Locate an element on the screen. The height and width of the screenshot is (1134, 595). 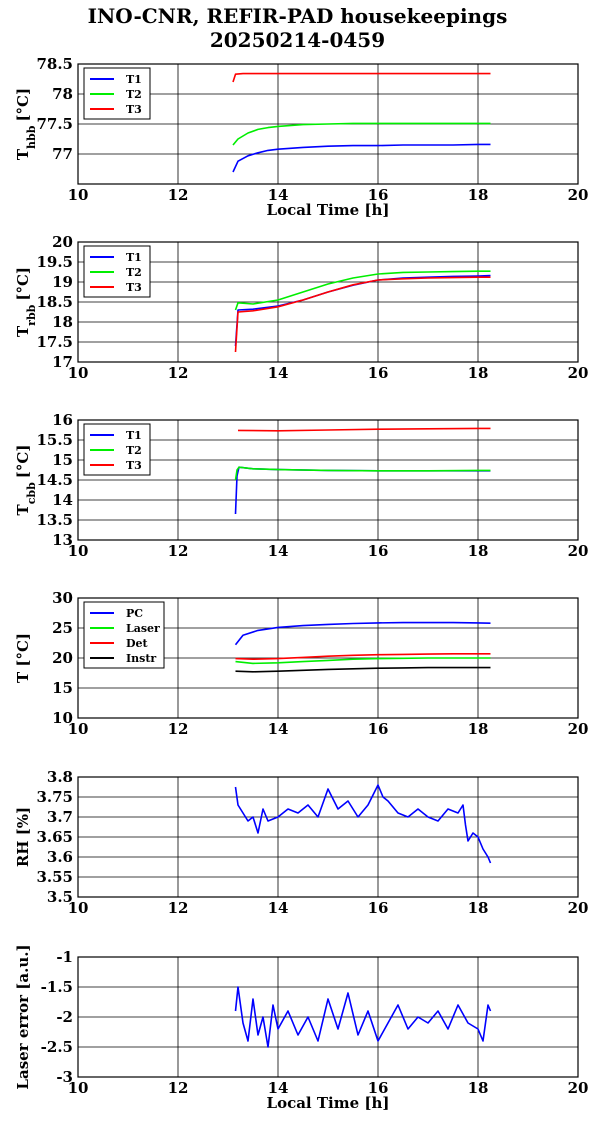
y-tick-label: 17 is located at coordinates (62, 362).